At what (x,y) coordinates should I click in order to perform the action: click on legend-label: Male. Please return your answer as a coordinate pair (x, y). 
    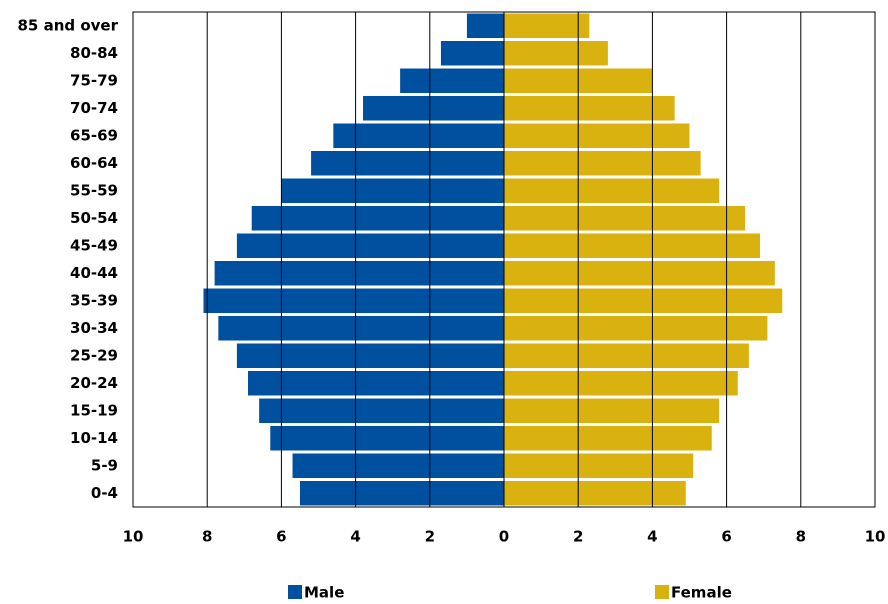
    Looking at the image, I should click on (324, 592).